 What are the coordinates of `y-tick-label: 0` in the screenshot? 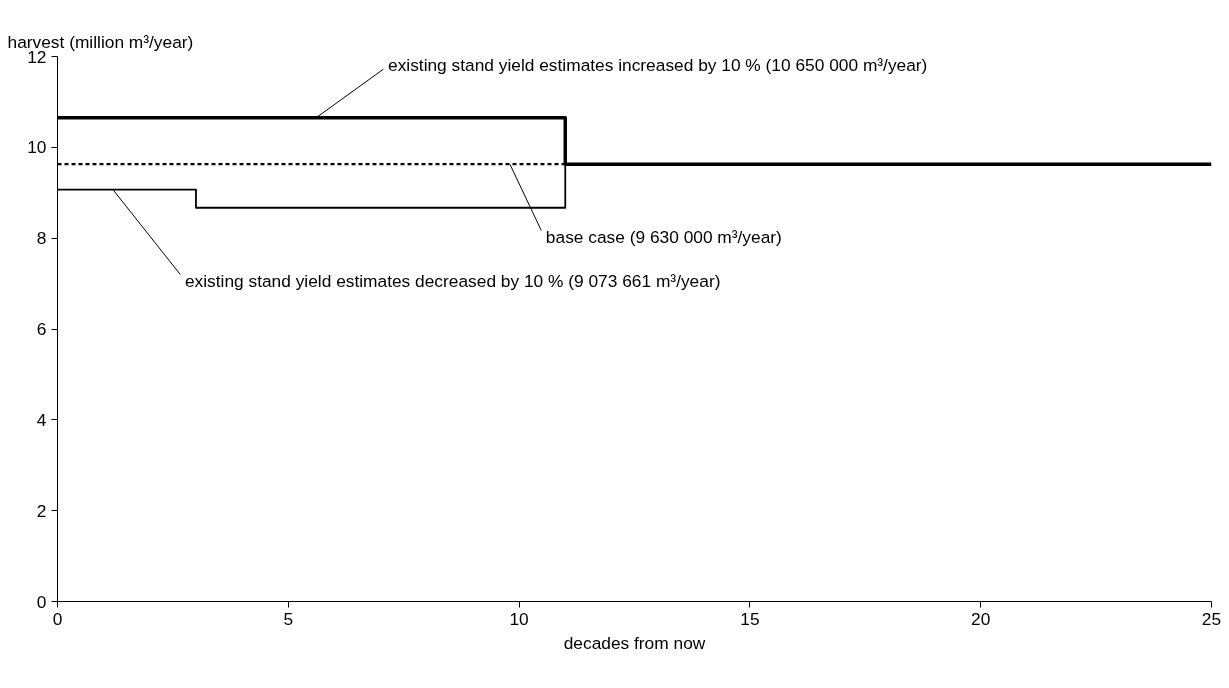 It's located at (41, 601).